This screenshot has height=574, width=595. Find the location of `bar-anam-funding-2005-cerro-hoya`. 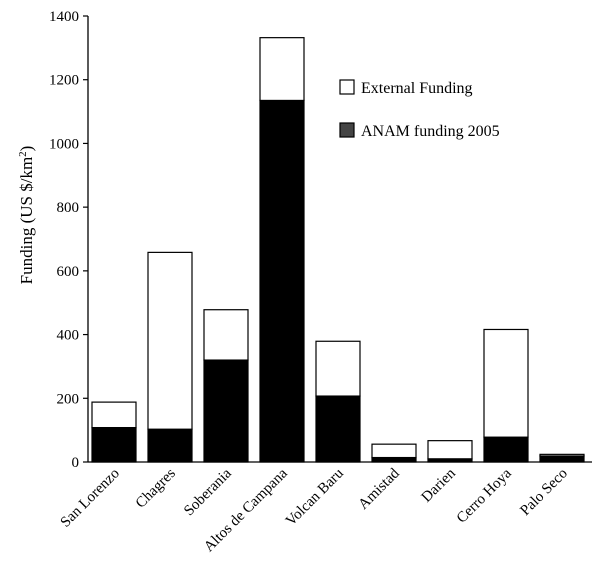

bar-anam-funding-2005-cerro-hoya is located at coordinates (506, 449).